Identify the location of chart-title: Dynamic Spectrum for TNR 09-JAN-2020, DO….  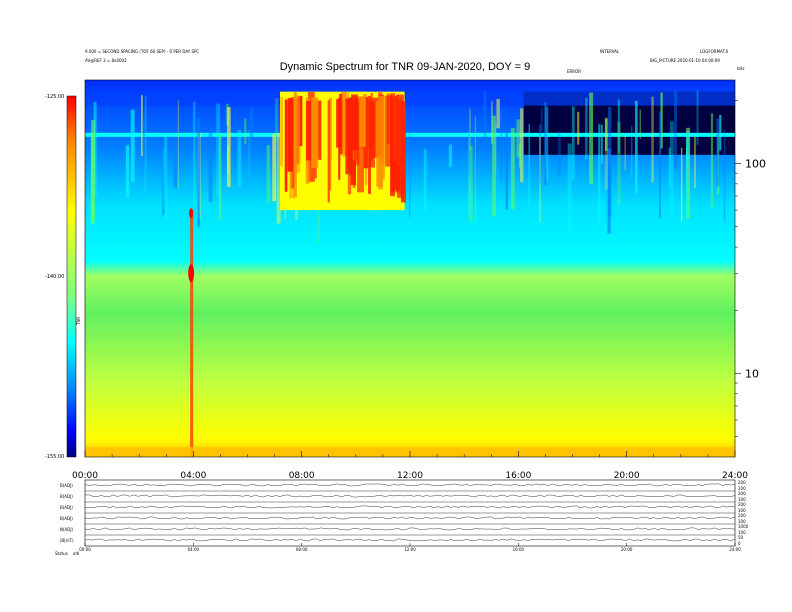
(405, 67).